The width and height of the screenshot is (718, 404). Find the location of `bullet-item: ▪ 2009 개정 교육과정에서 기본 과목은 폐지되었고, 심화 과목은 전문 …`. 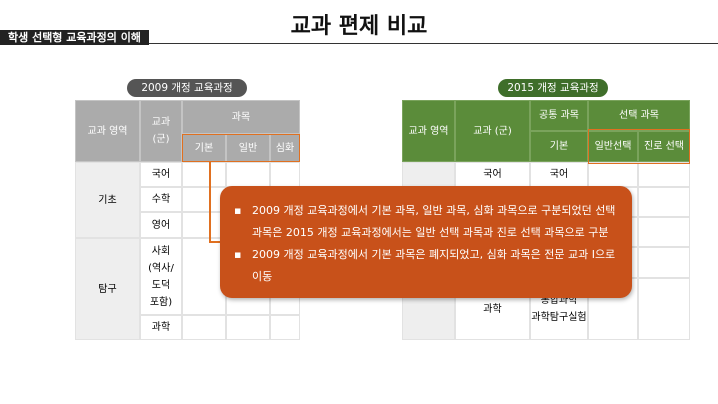

bullet-item: ▪ 2009 개정 교육과정에서 기본 과목은 폐지되었고, 심화 과목은 전문 … is located at coordinates (425, 266).